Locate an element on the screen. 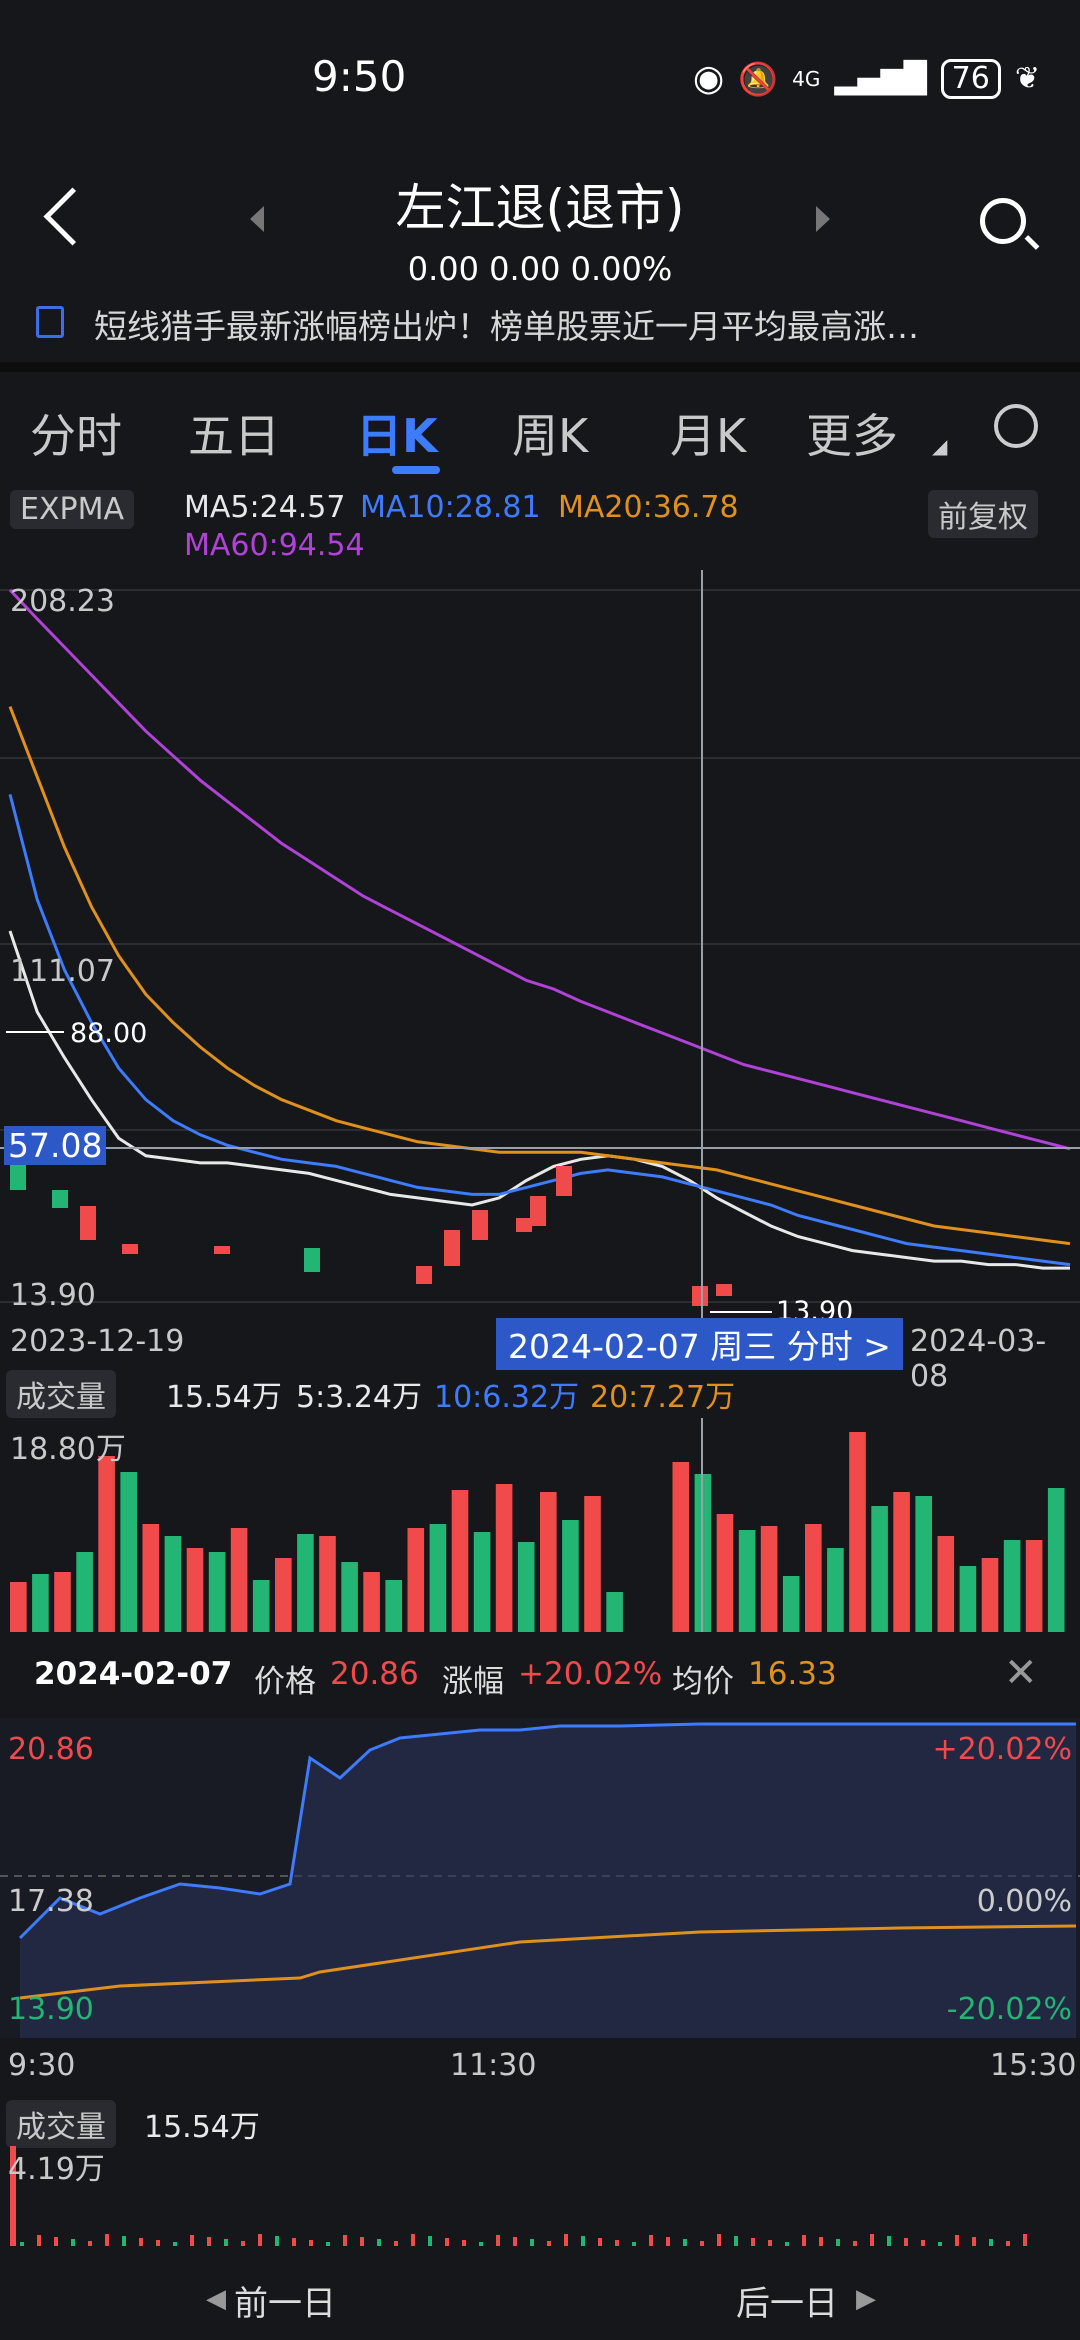  news-icon is located at coordinates (50, 322).